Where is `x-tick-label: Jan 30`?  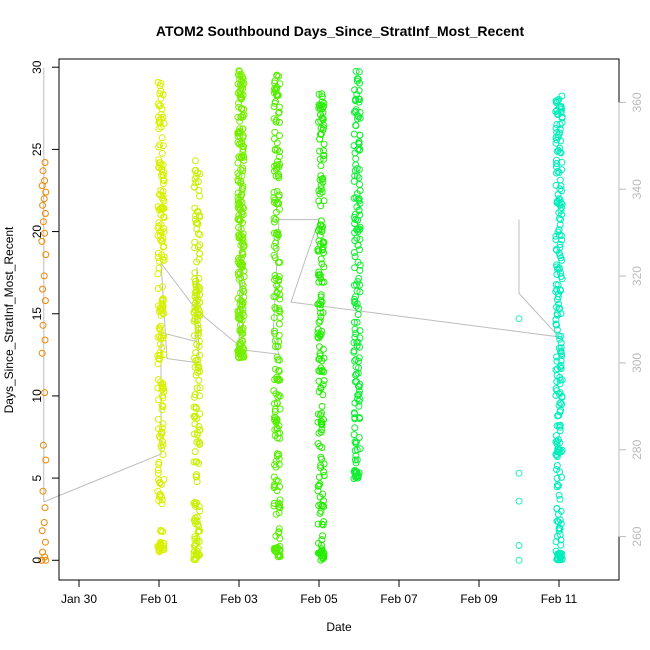 x-tick-label: Jan 30 is located at coordinates (79, 599).